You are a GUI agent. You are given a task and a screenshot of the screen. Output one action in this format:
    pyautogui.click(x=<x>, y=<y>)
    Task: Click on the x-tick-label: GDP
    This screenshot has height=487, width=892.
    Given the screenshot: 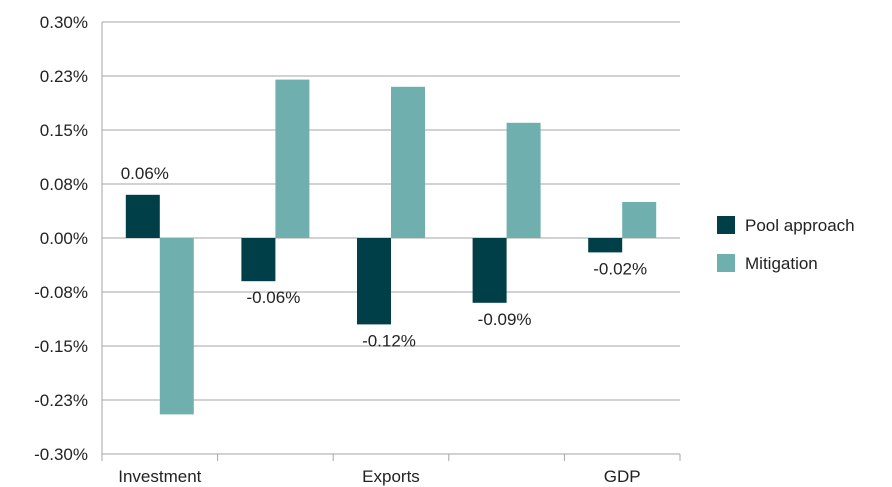 What is the action you would take?
    pyautogui.click(x=622, y=476)
    